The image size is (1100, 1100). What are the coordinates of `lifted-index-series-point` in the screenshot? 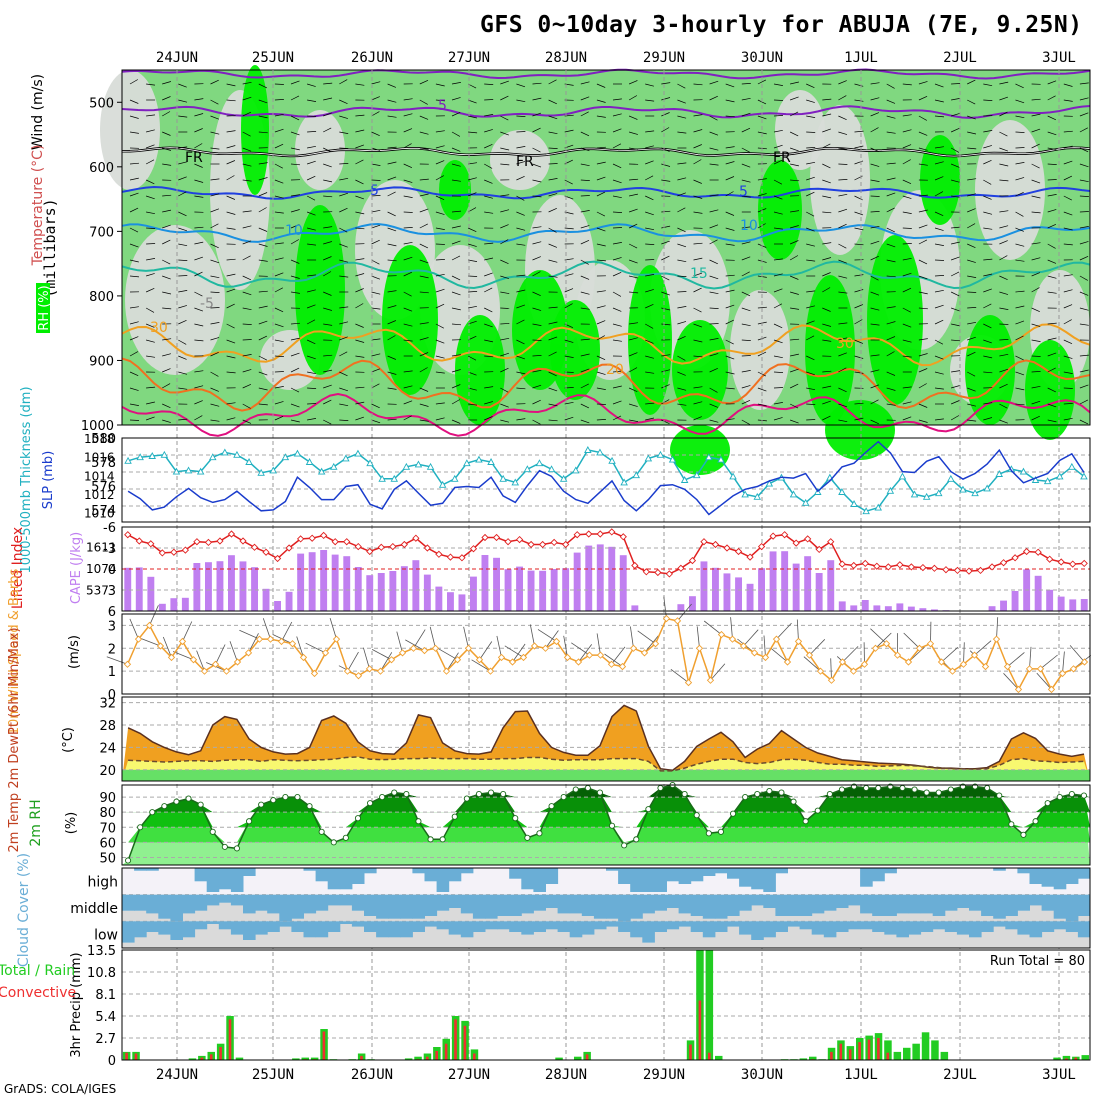 It's located at (393, 546).